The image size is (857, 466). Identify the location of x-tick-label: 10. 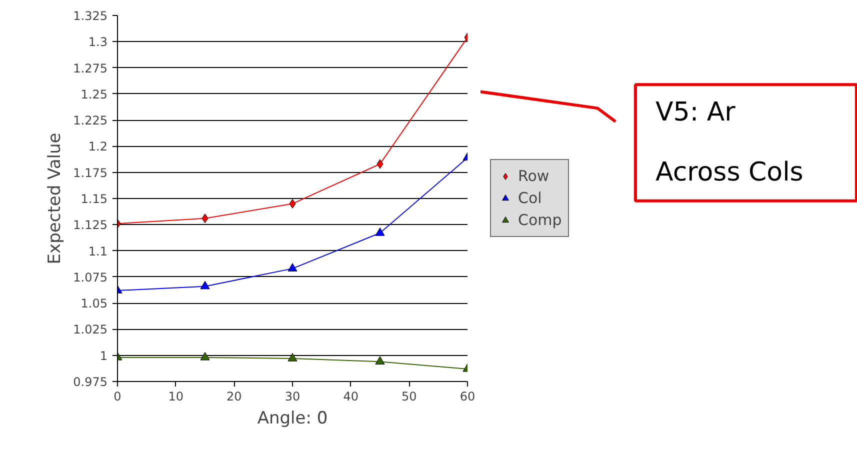
(176, 397).